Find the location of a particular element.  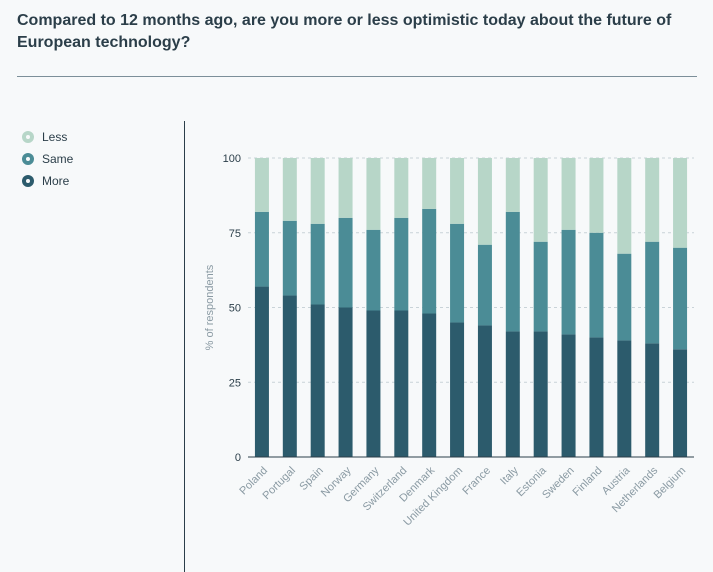

bar-less-belgium is located at coordinates (680, 203).